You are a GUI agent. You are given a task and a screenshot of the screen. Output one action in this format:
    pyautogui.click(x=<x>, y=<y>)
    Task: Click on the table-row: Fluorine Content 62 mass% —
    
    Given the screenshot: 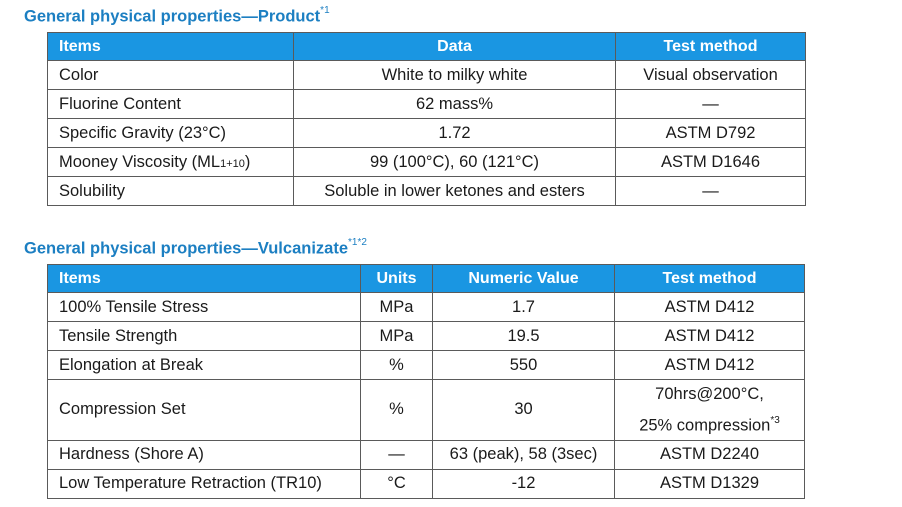 What is the action you would take?
    pyautogui.click(x=426, y=104)
    